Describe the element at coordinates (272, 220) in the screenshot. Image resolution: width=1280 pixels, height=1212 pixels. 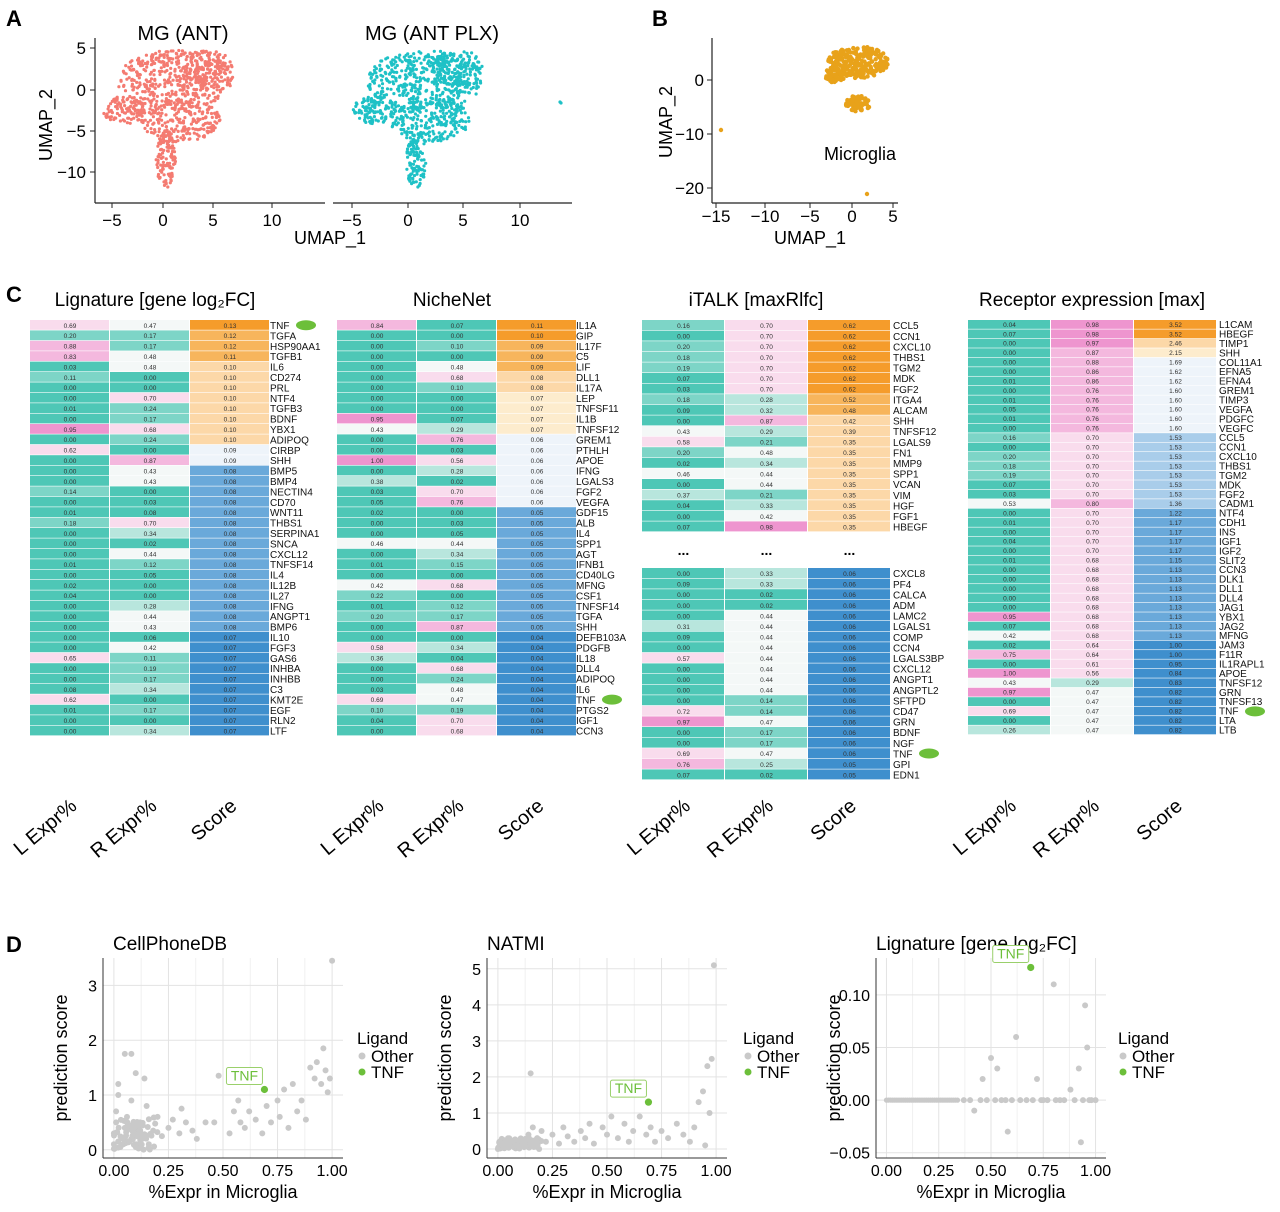
I see `x-tick-label: 10` at that location.